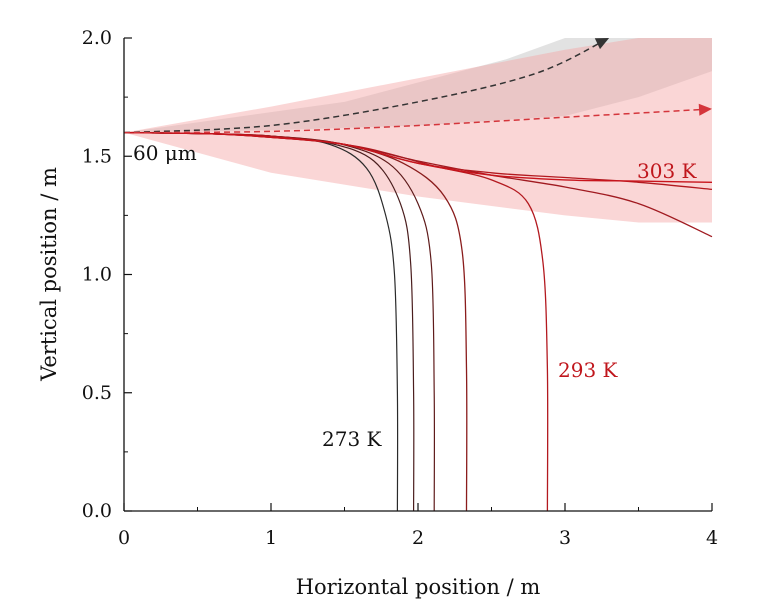  I want to click on y-tick-label: 0.0, so click(97, 511).